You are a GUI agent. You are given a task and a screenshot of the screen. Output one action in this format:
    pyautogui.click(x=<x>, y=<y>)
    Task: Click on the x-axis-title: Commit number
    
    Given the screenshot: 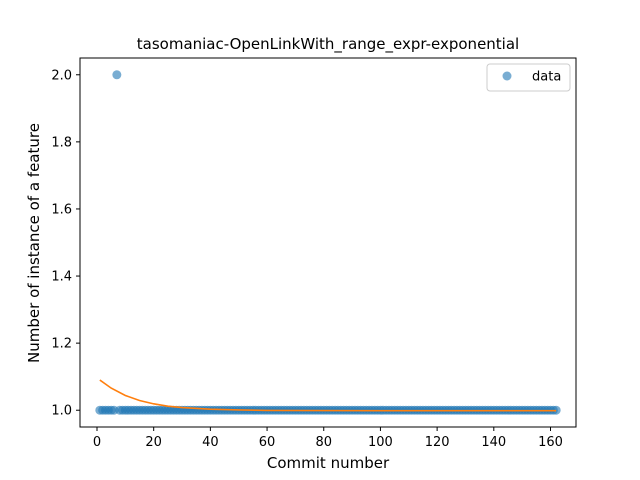 What is the action you would take?
    pyautogui.click(x=328, y=463)
    